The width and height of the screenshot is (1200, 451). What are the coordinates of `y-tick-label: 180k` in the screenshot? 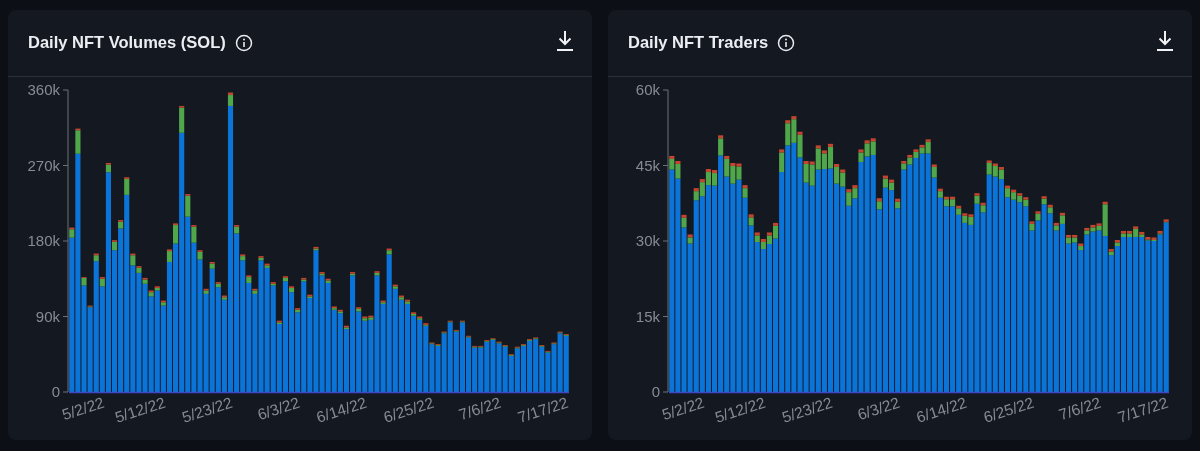 It's located at (44, 241).